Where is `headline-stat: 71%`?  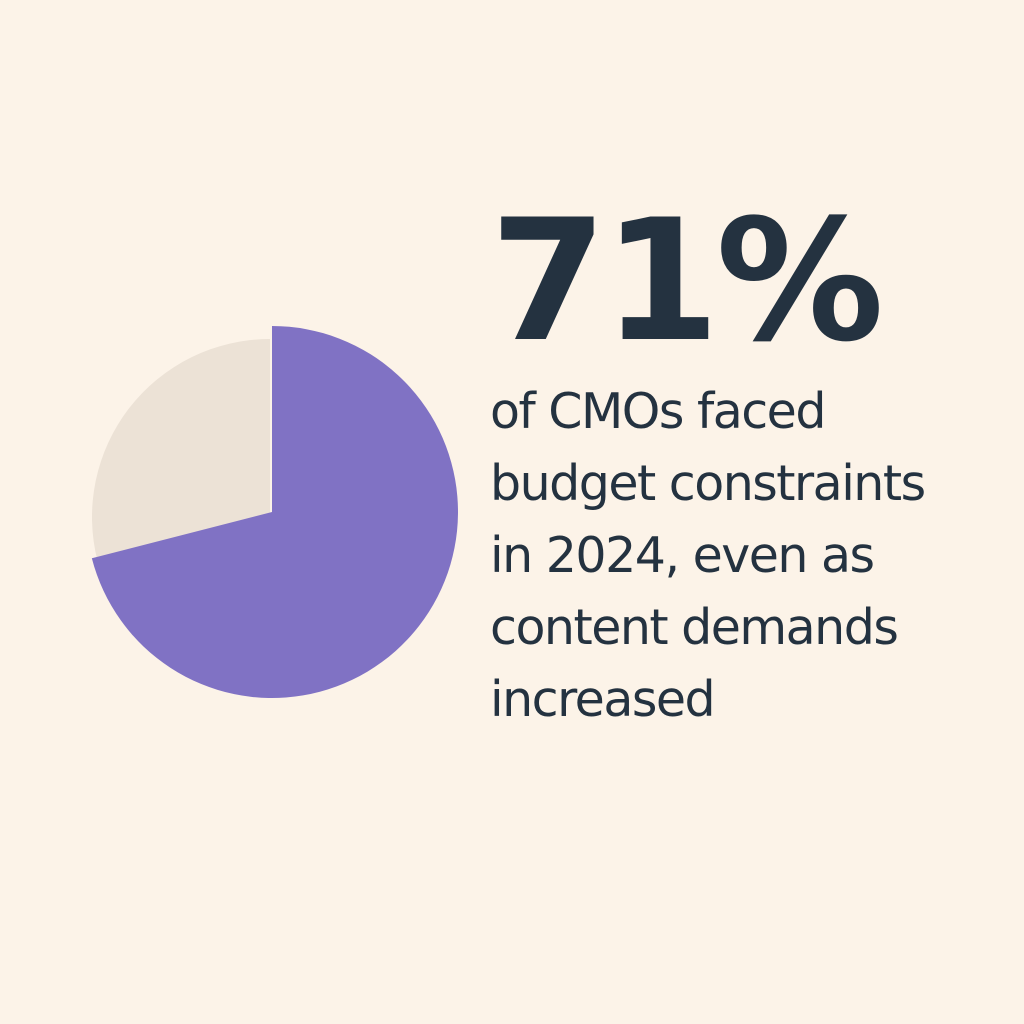 headline-stat: 71% is located at coordinates (687, 281).